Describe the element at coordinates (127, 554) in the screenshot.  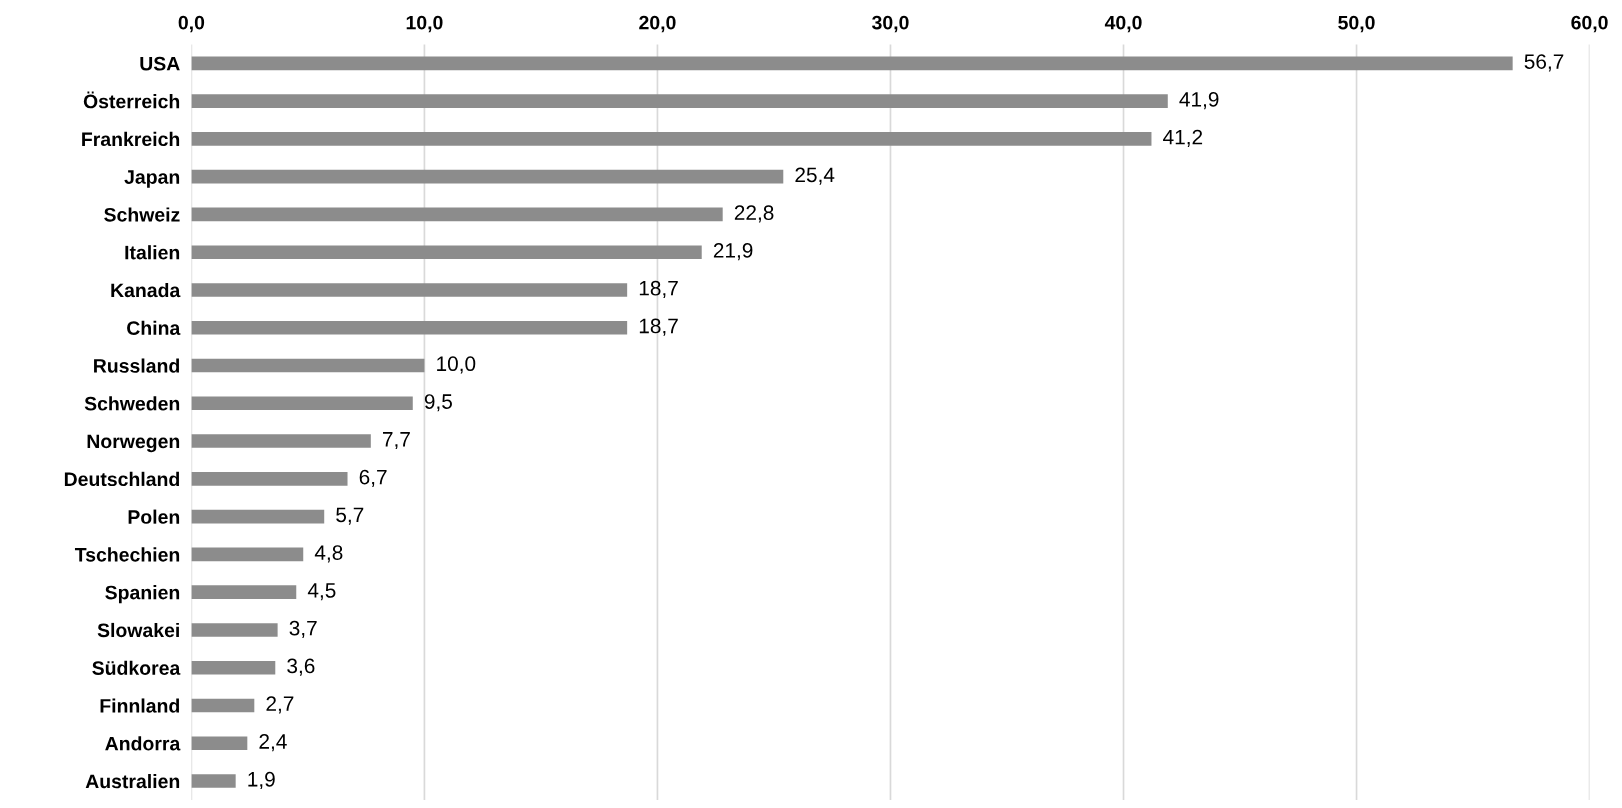
I see `y-tick-label: Tschechien` at that location.